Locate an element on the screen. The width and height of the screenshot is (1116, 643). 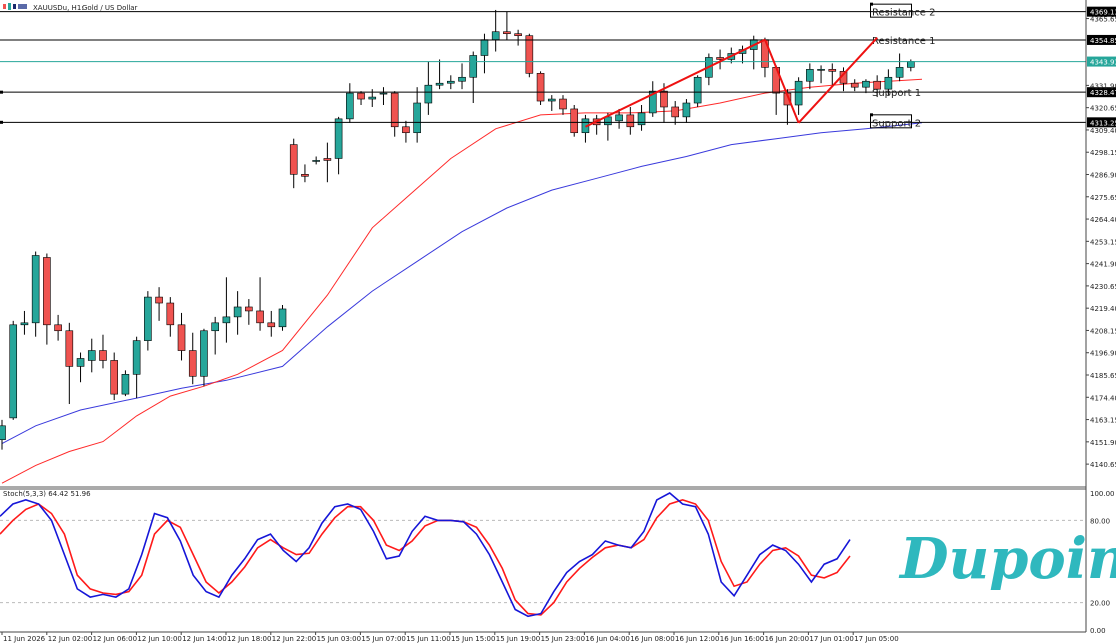
time-tick-label: 16 Jun 20:00 is located at coordinates (787, 639).